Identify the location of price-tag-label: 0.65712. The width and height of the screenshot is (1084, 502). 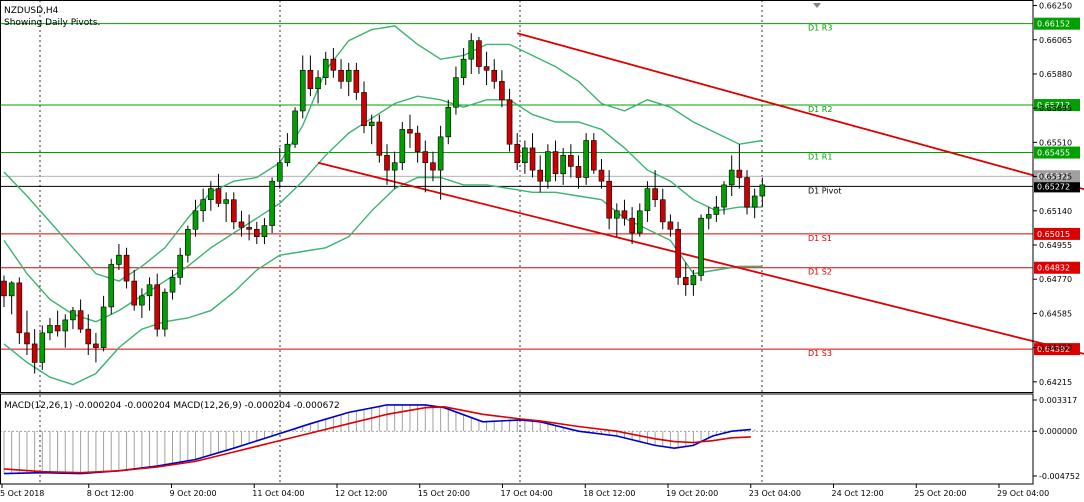
(1053, 105).